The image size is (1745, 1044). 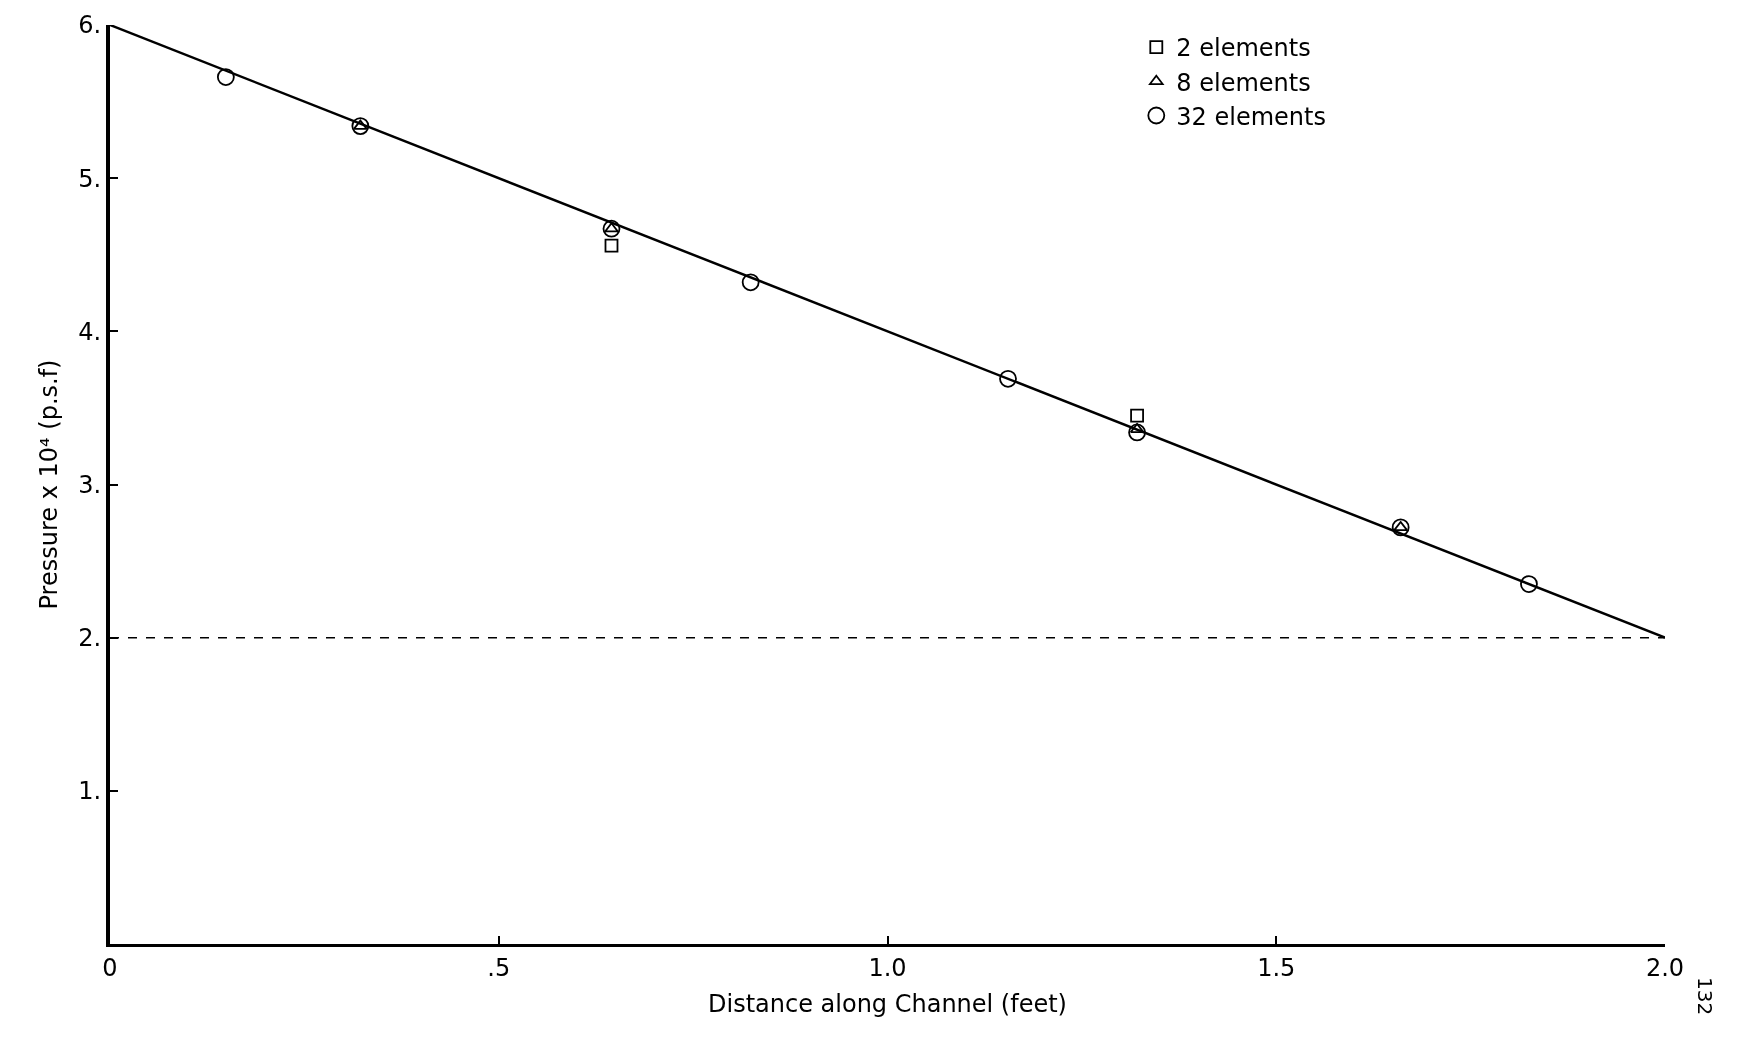 I want to click on legend-label: 8 elements, so click(x=1243, y=82).